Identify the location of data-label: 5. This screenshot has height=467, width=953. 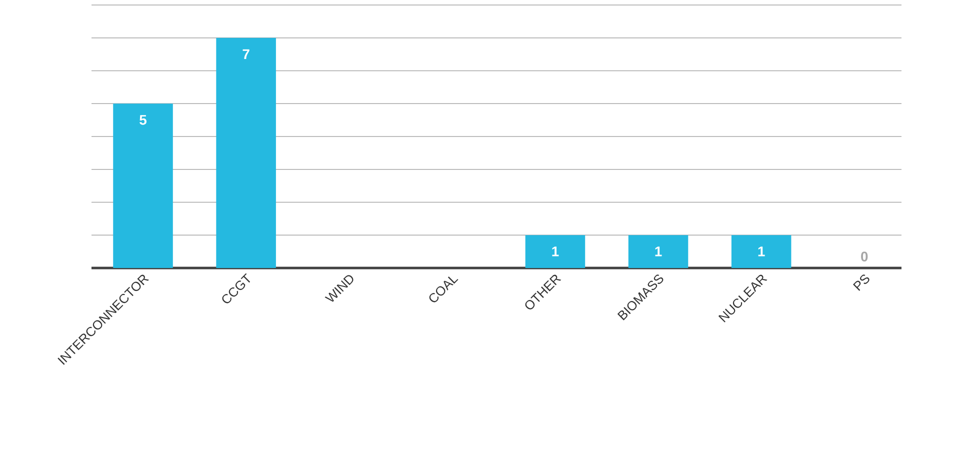
(143, 120).